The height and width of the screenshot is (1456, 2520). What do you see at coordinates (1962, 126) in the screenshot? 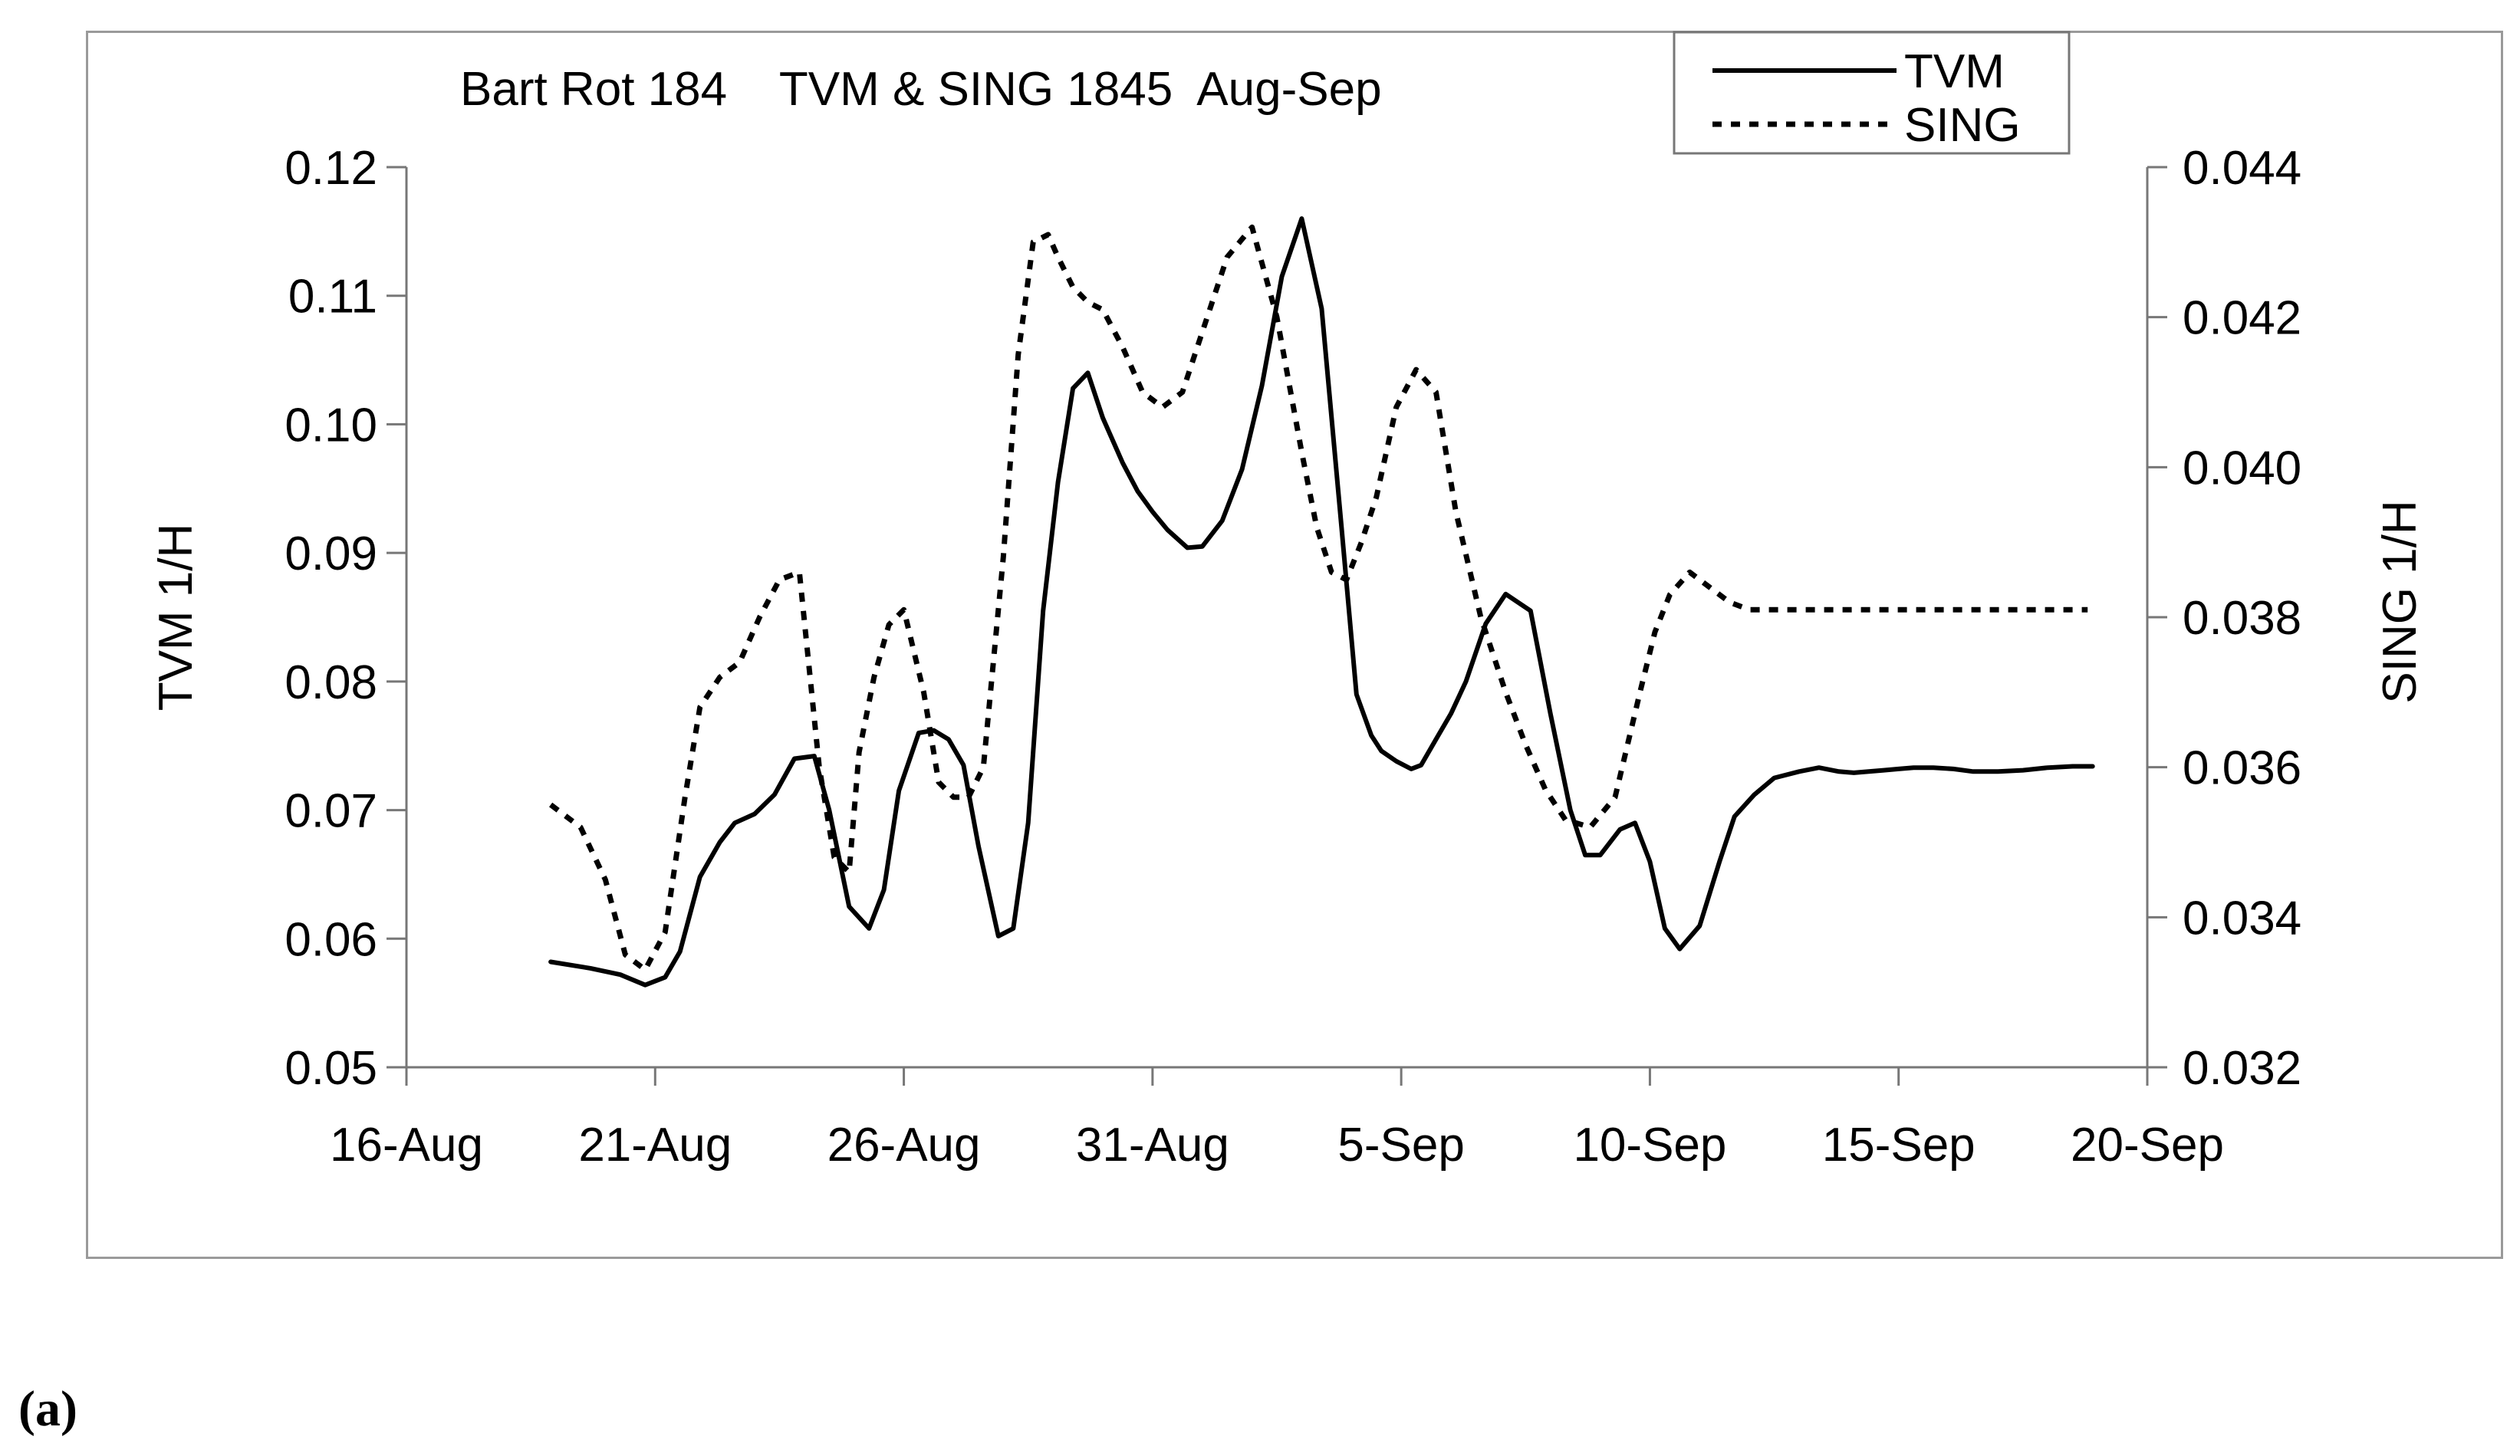
I see `legend-label-sing: SING` at bounding box center [1962, 126].